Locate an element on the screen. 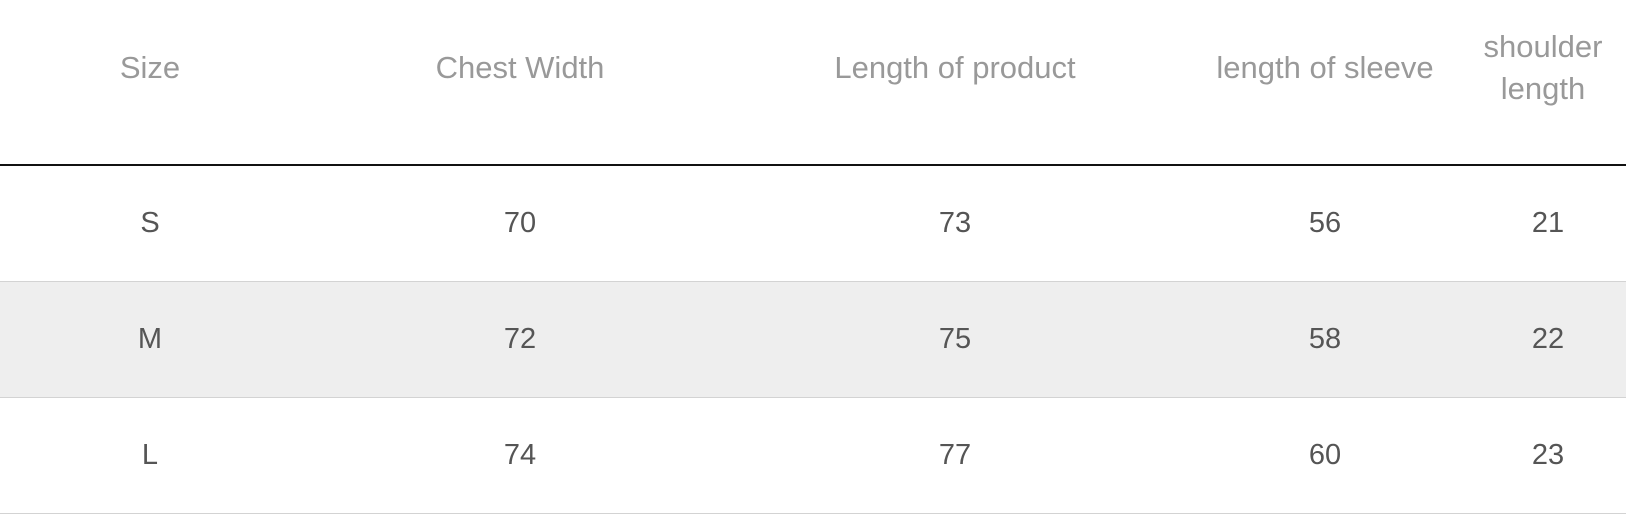 This screenshot has width=1626, height=516. cell-length-of-product: 73 is located at coordinates (955, 223).